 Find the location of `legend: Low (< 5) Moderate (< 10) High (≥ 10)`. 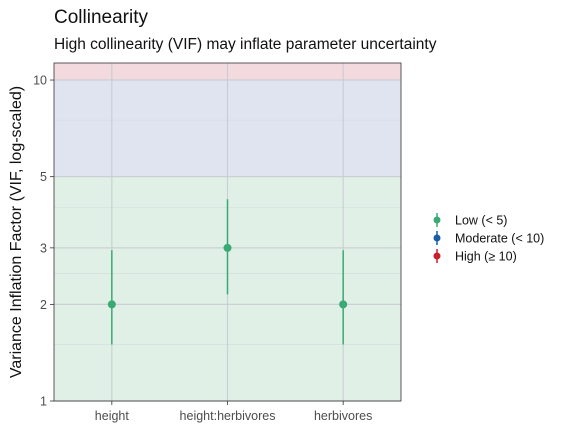

legend: Low (< 5) Moderate (< 10) High (≥ 10) is located at coordinates (488, 238).